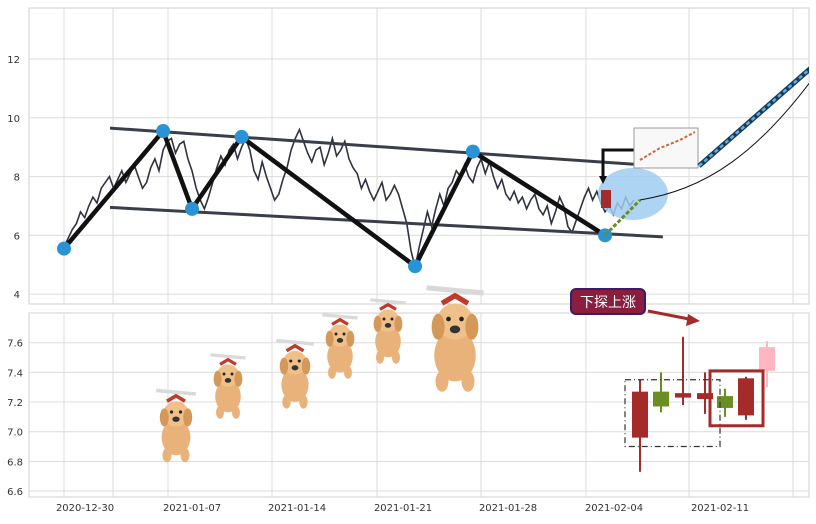 The width and height of the screenshot is (816, 524). Describe the element at coordinates (508, 508) in the screenshot. I see `x-tick-label: 2021-01-28` at that location.